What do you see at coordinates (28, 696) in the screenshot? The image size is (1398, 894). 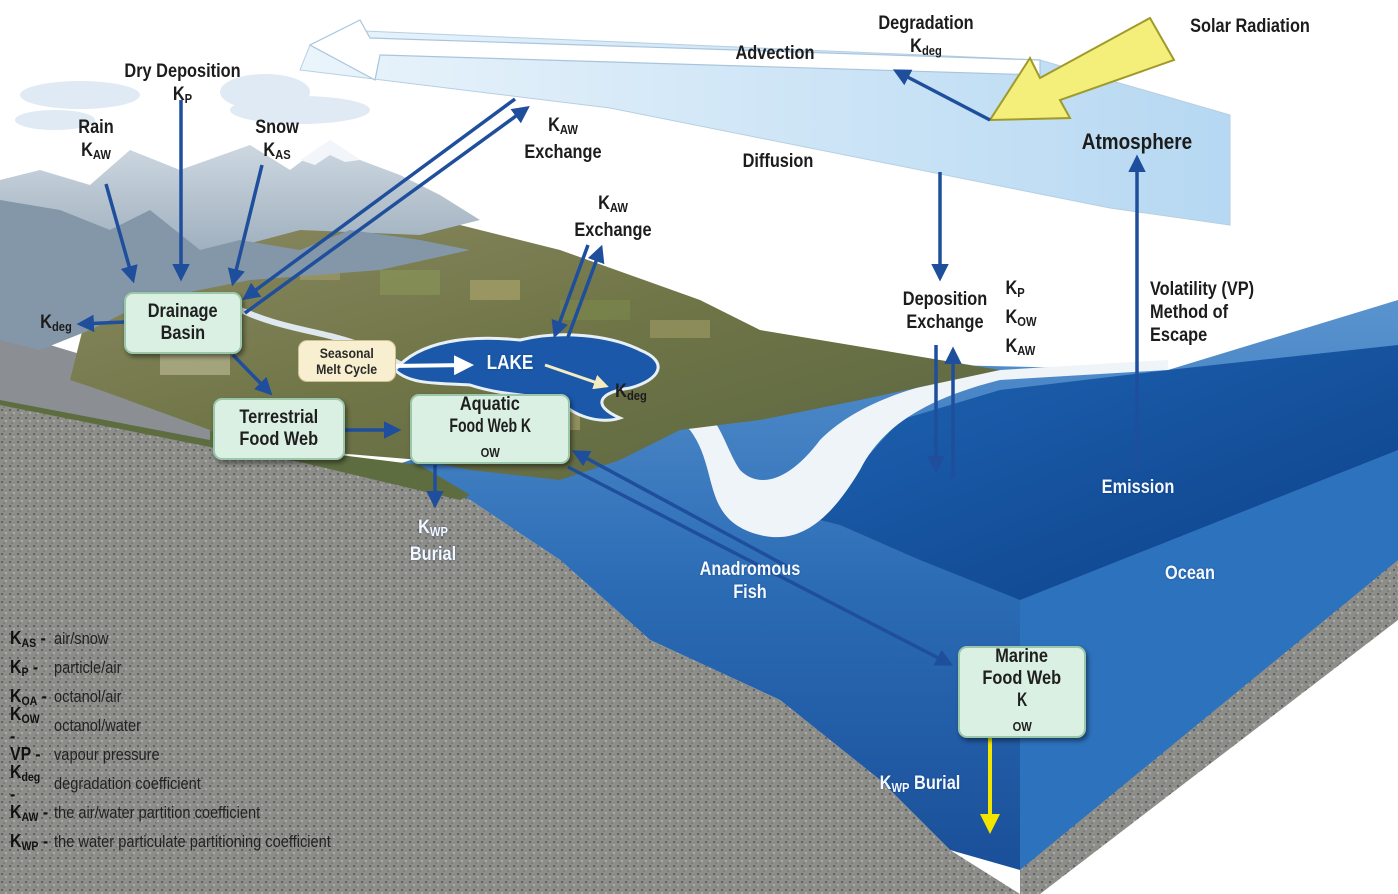 I see `legend-symbol: KOA -` at bounding box center [28, 696].